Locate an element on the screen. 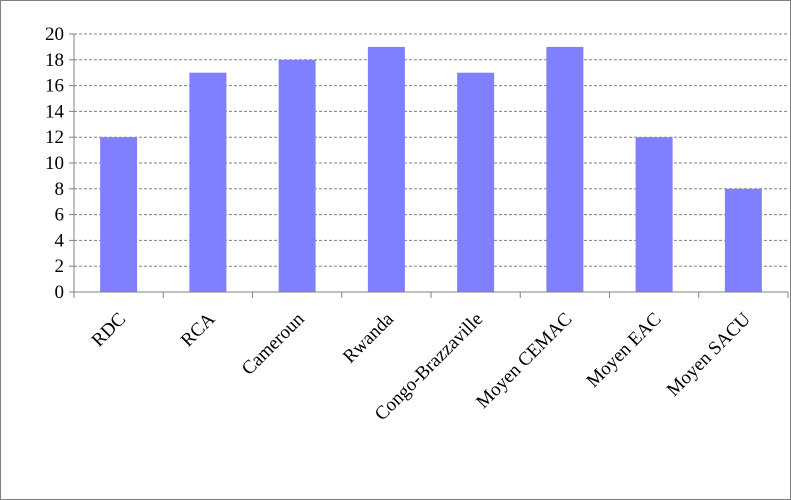  y-tick-label: 0 is located at coordinates (60, 292).